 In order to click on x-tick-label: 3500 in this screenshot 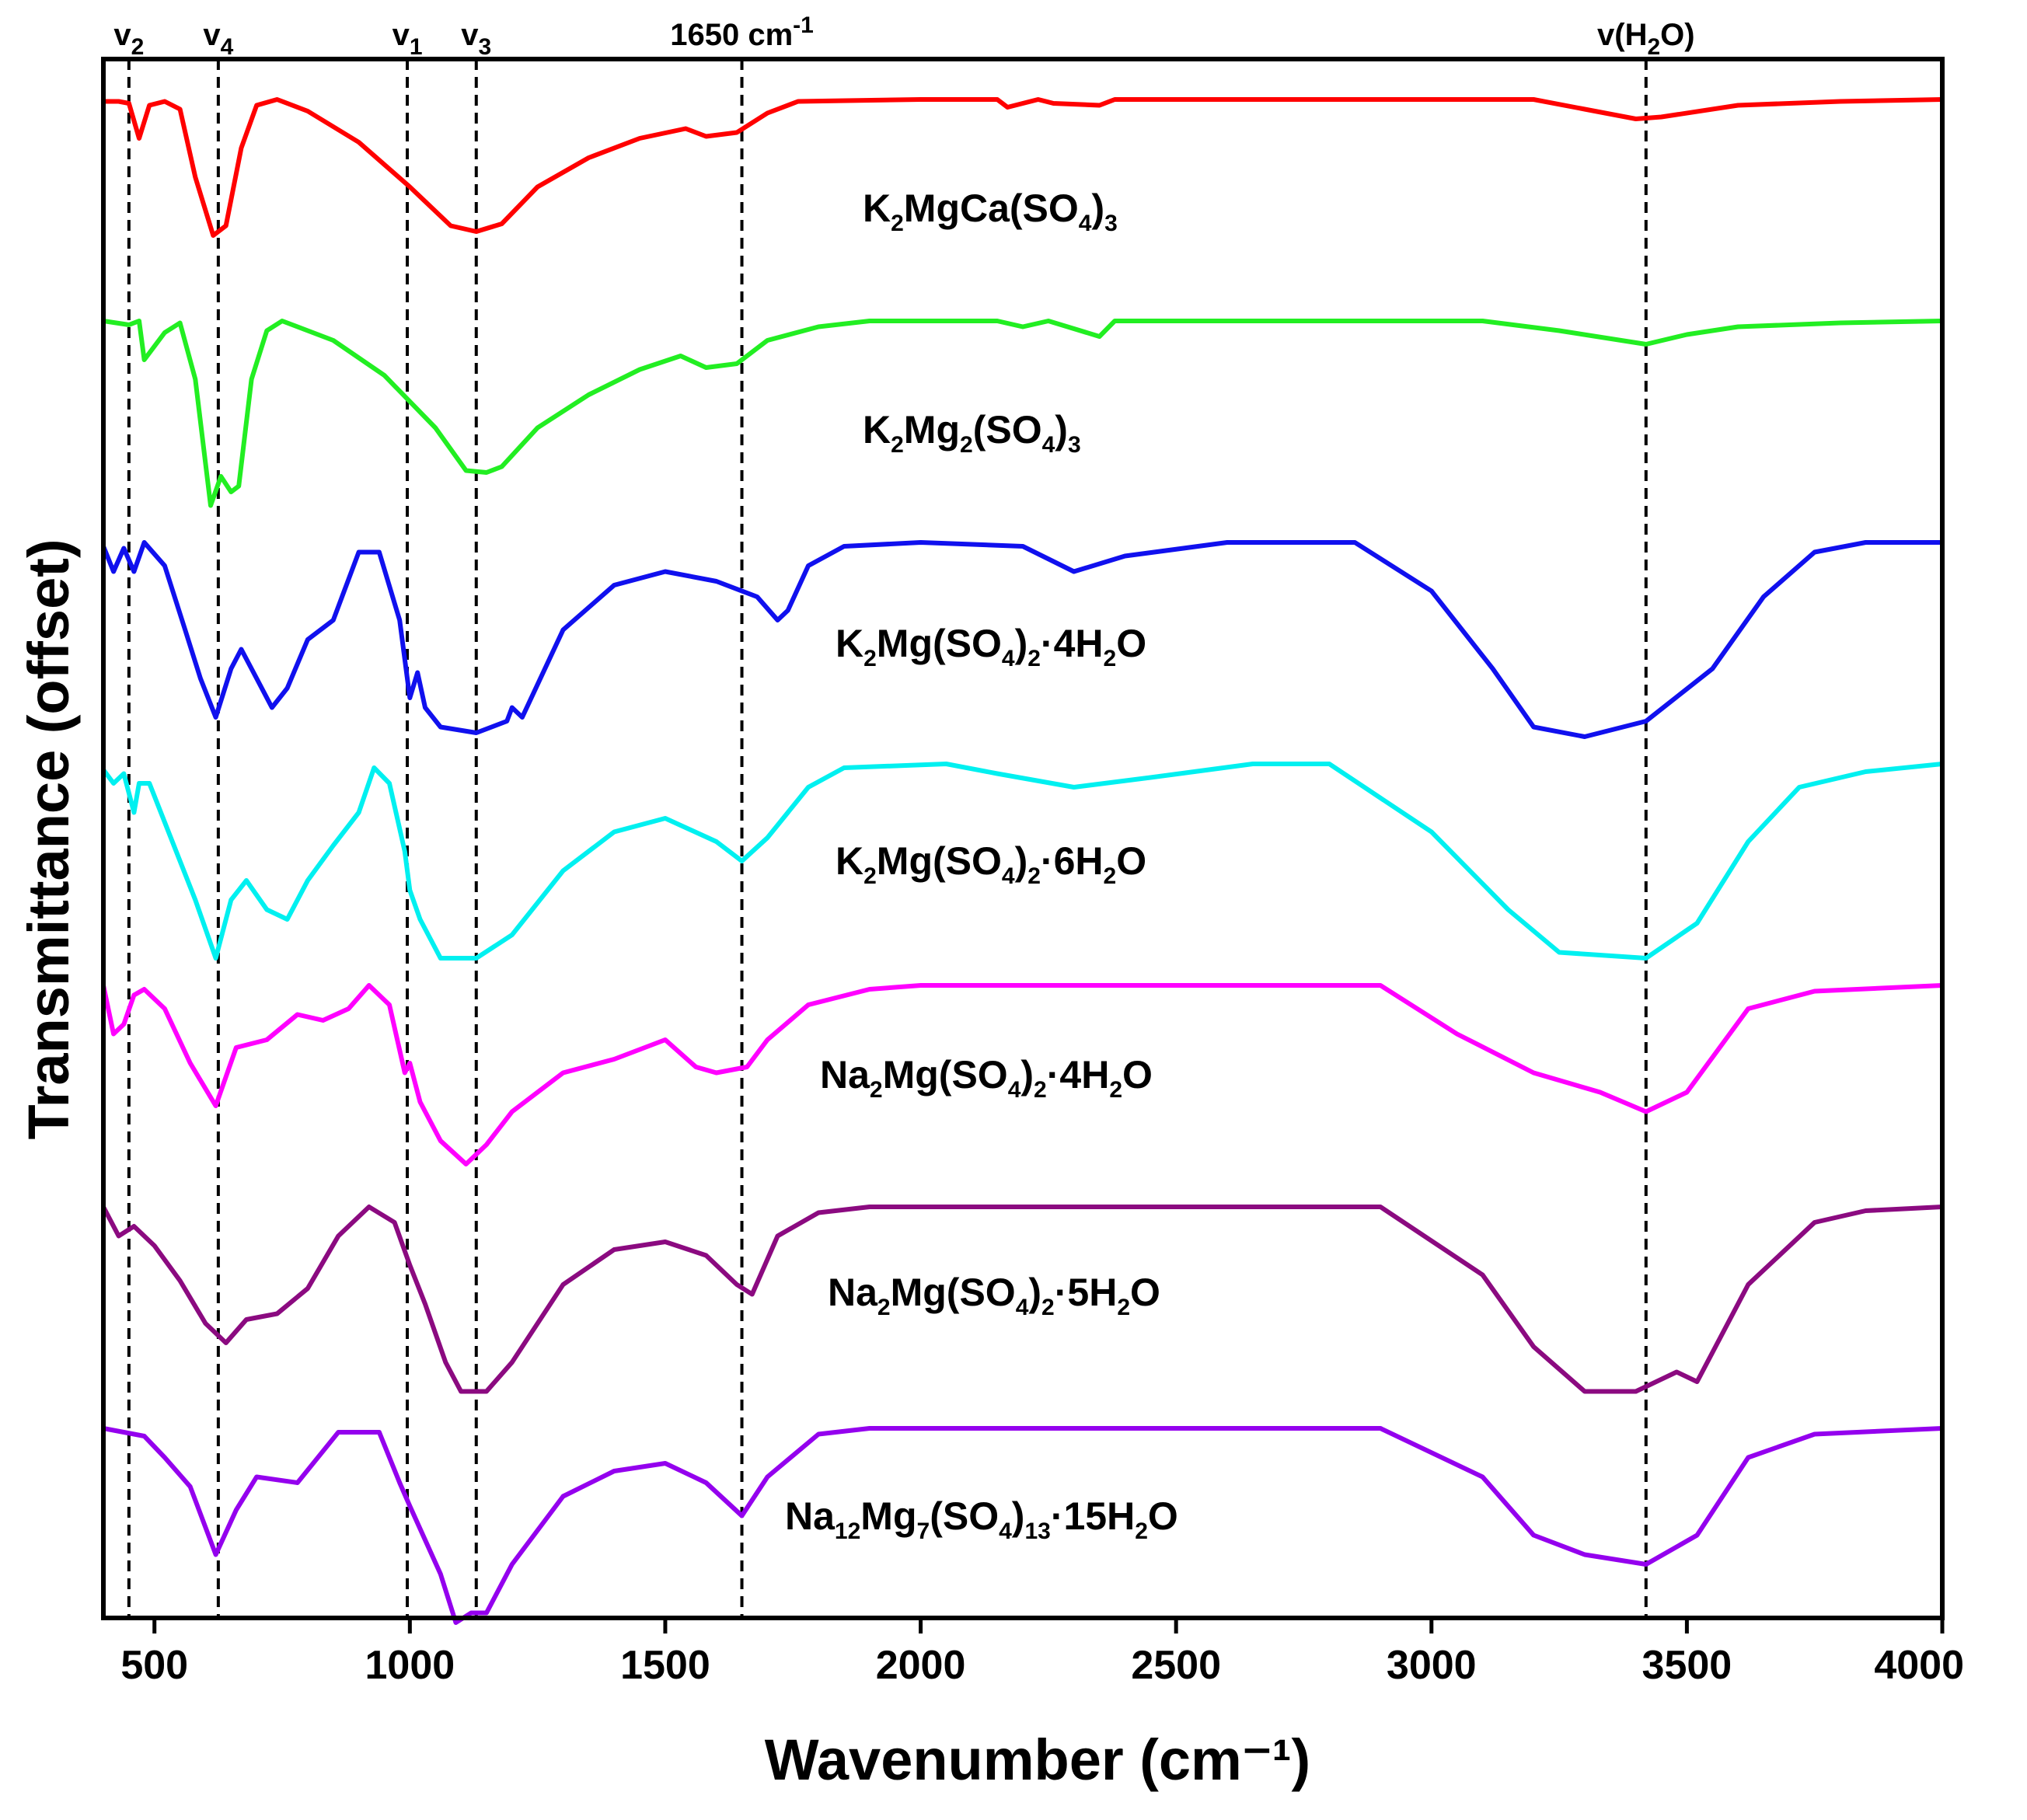, I will do `click(1687, 1665)`.